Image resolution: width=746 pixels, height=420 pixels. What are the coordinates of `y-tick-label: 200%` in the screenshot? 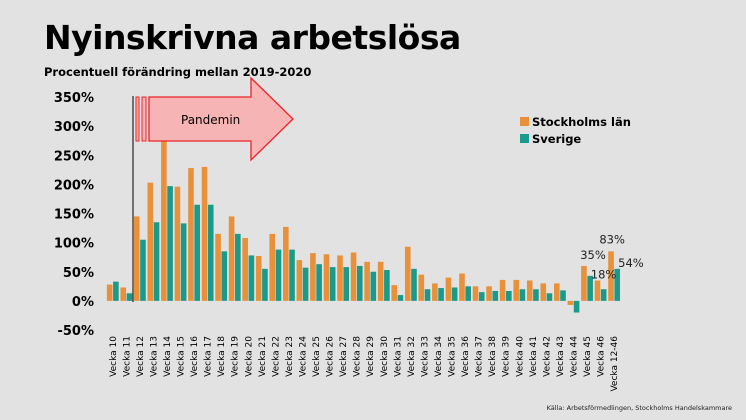 It's located at (74, 185).